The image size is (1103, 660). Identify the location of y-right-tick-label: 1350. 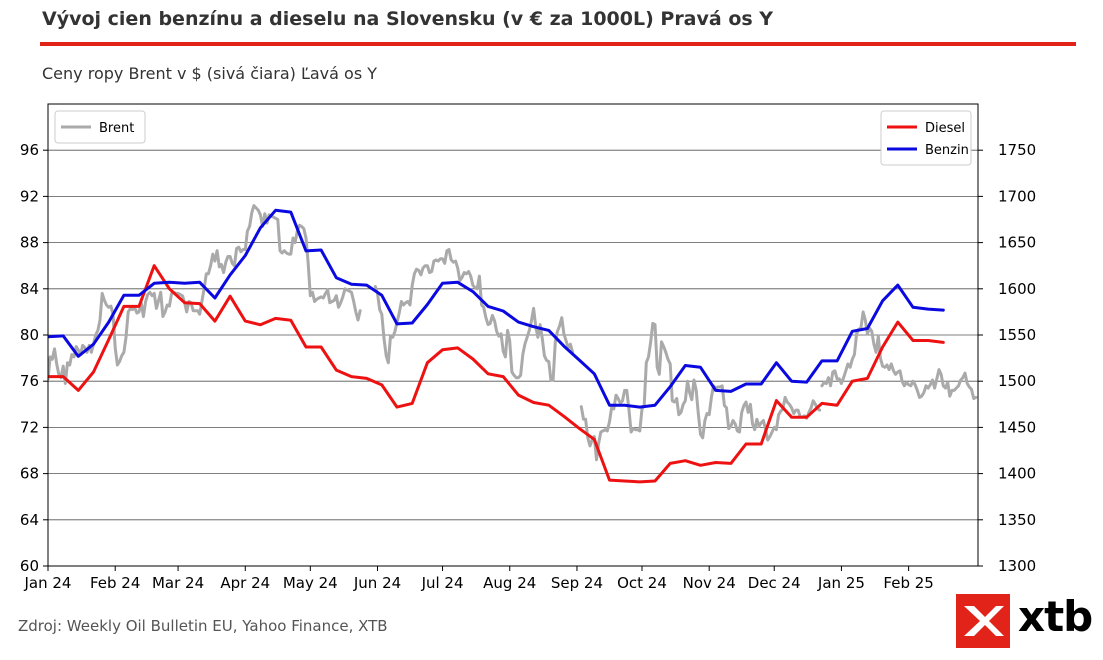
(1017, 520).